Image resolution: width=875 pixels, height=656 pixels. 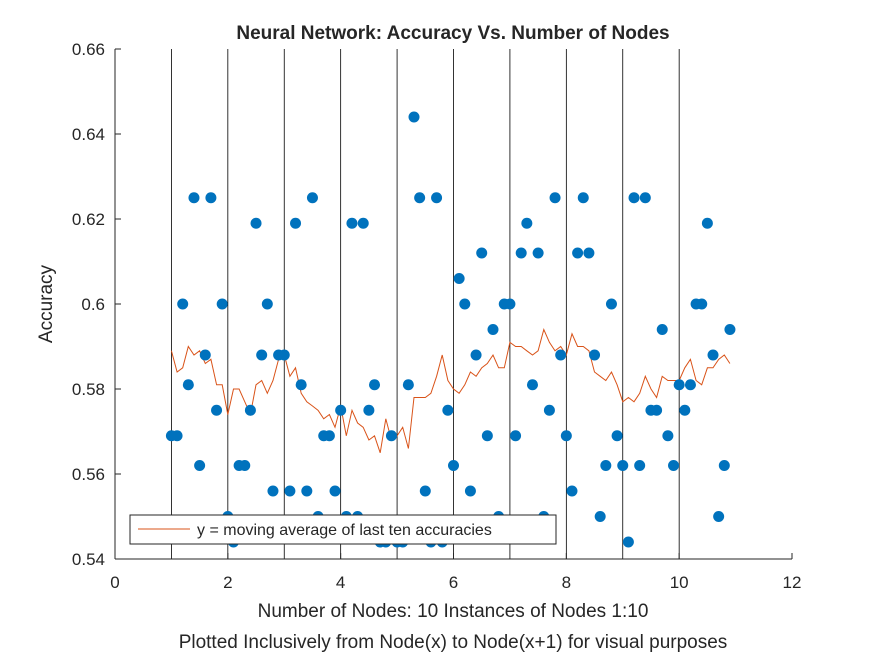 I want to click on x-tick-label: 12, so click(x=792, y=582).